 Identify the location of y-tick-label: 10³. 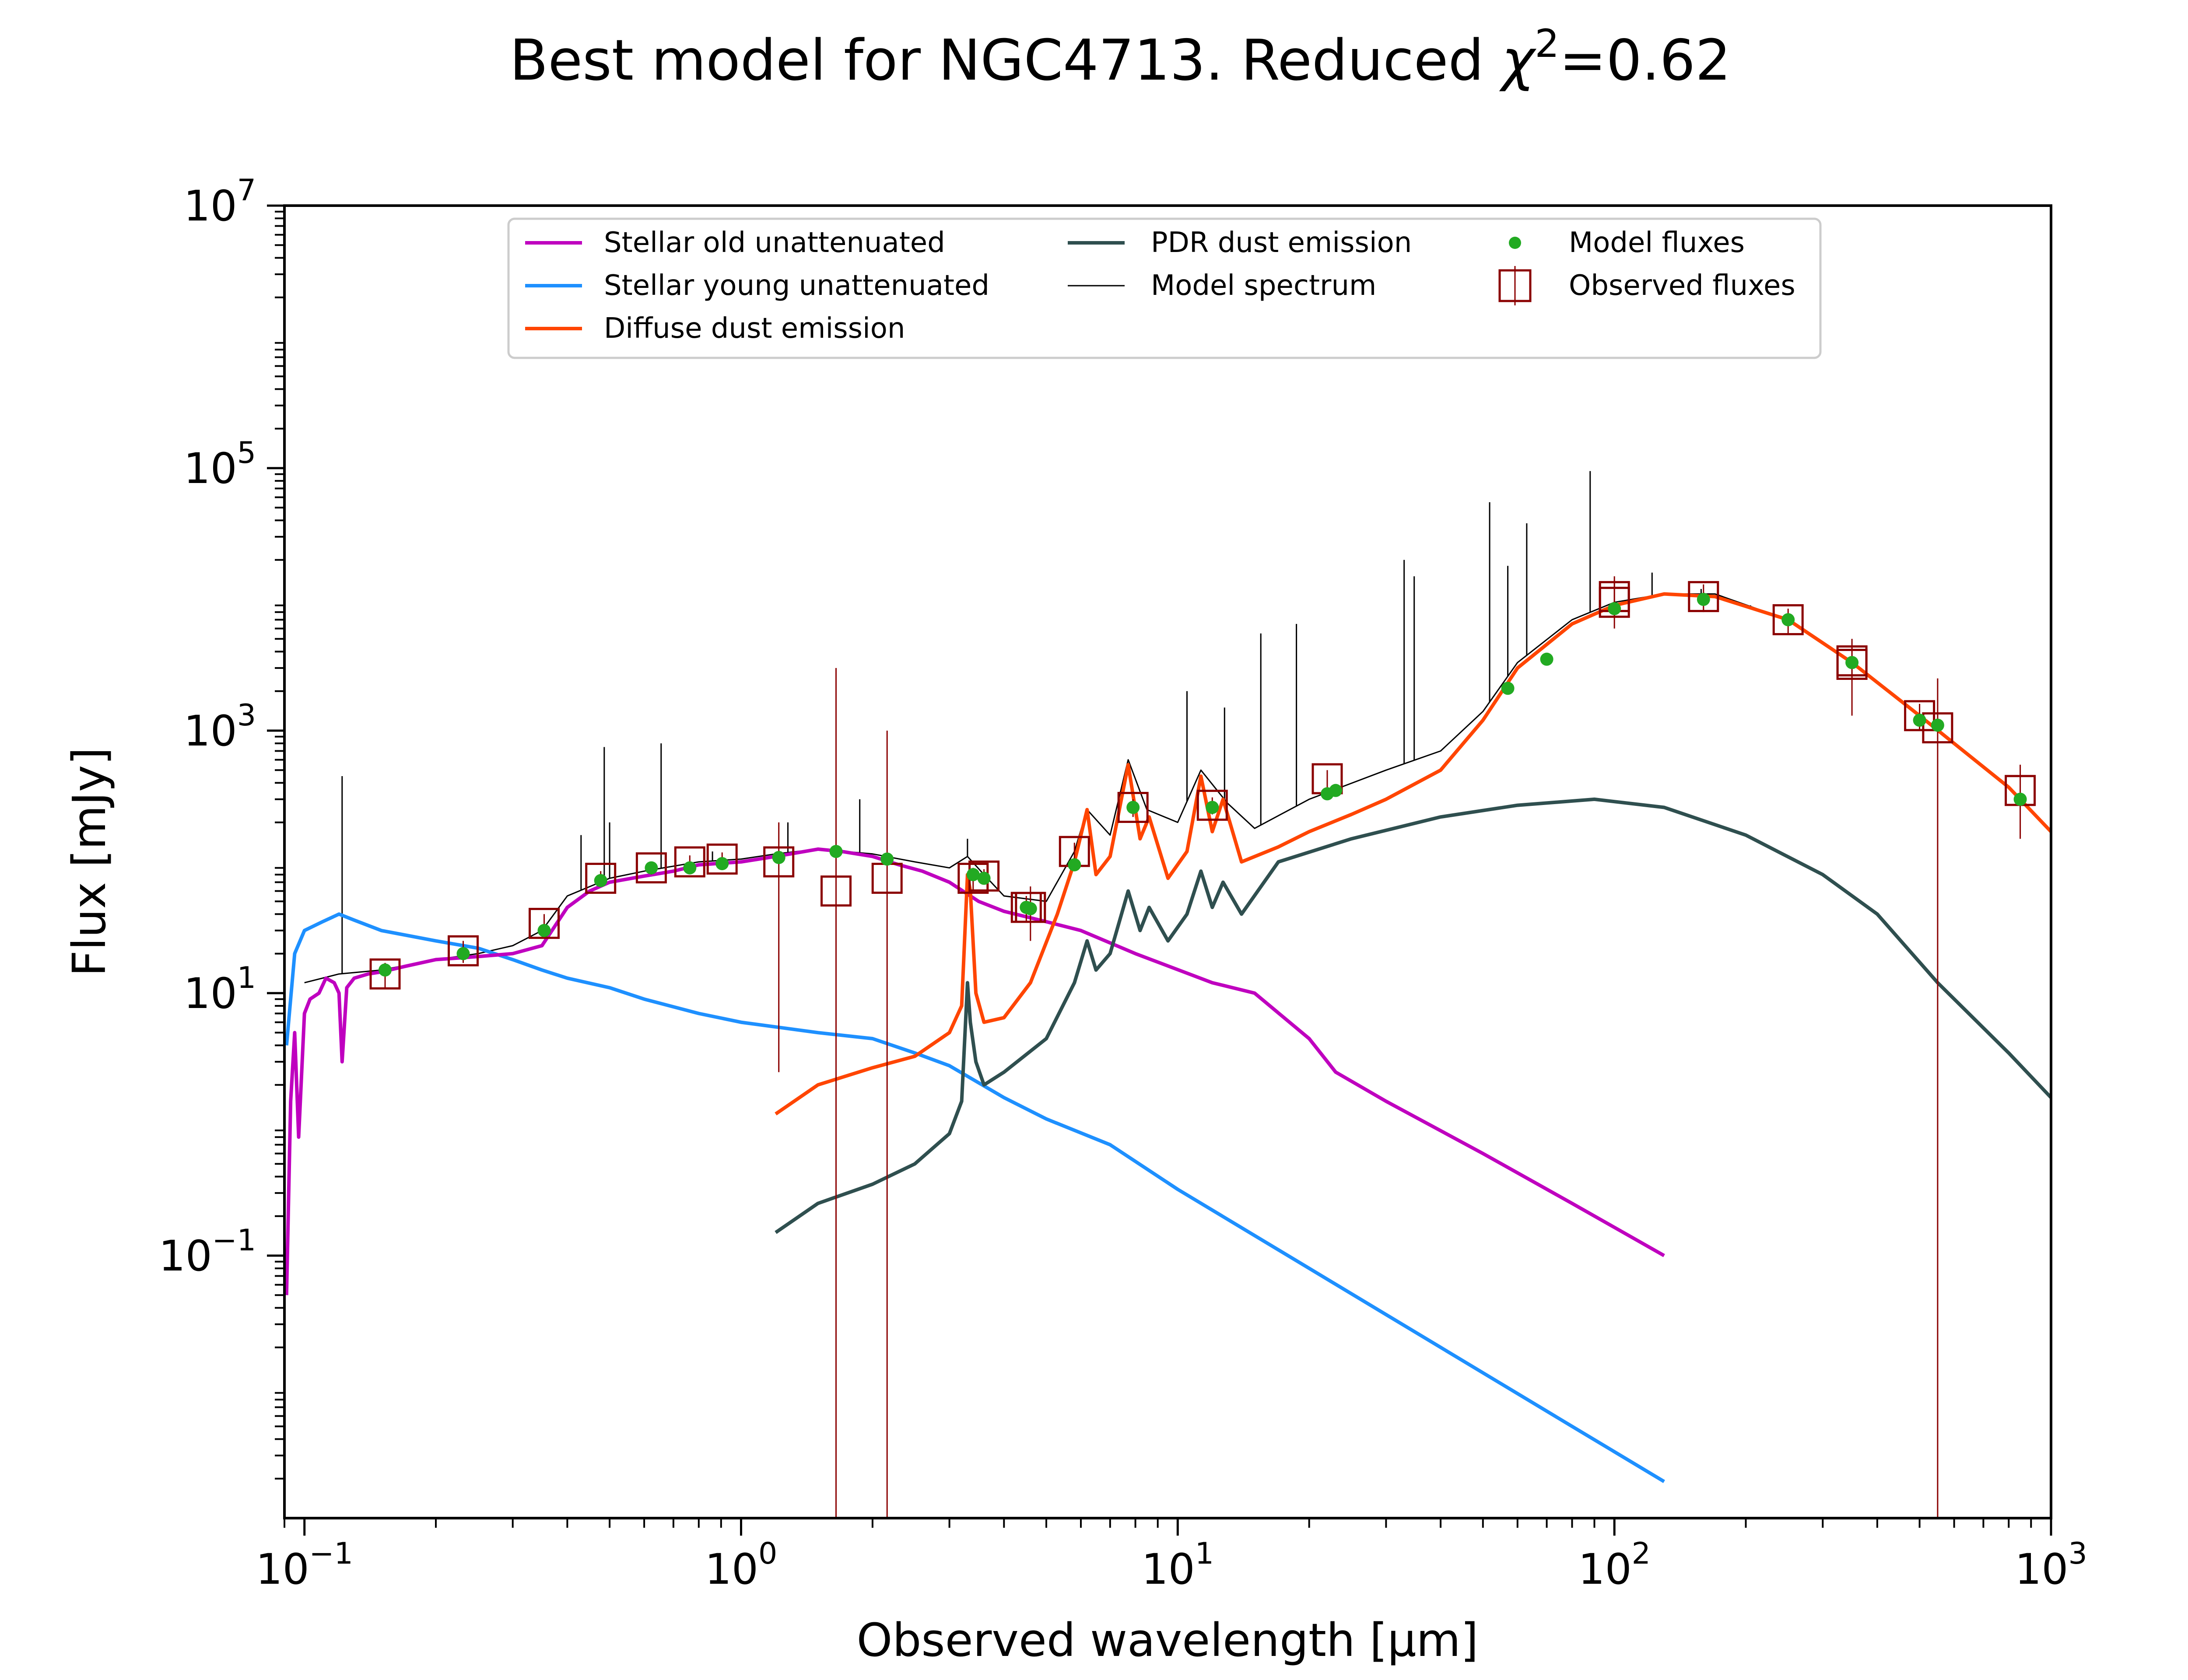
(220, 727).